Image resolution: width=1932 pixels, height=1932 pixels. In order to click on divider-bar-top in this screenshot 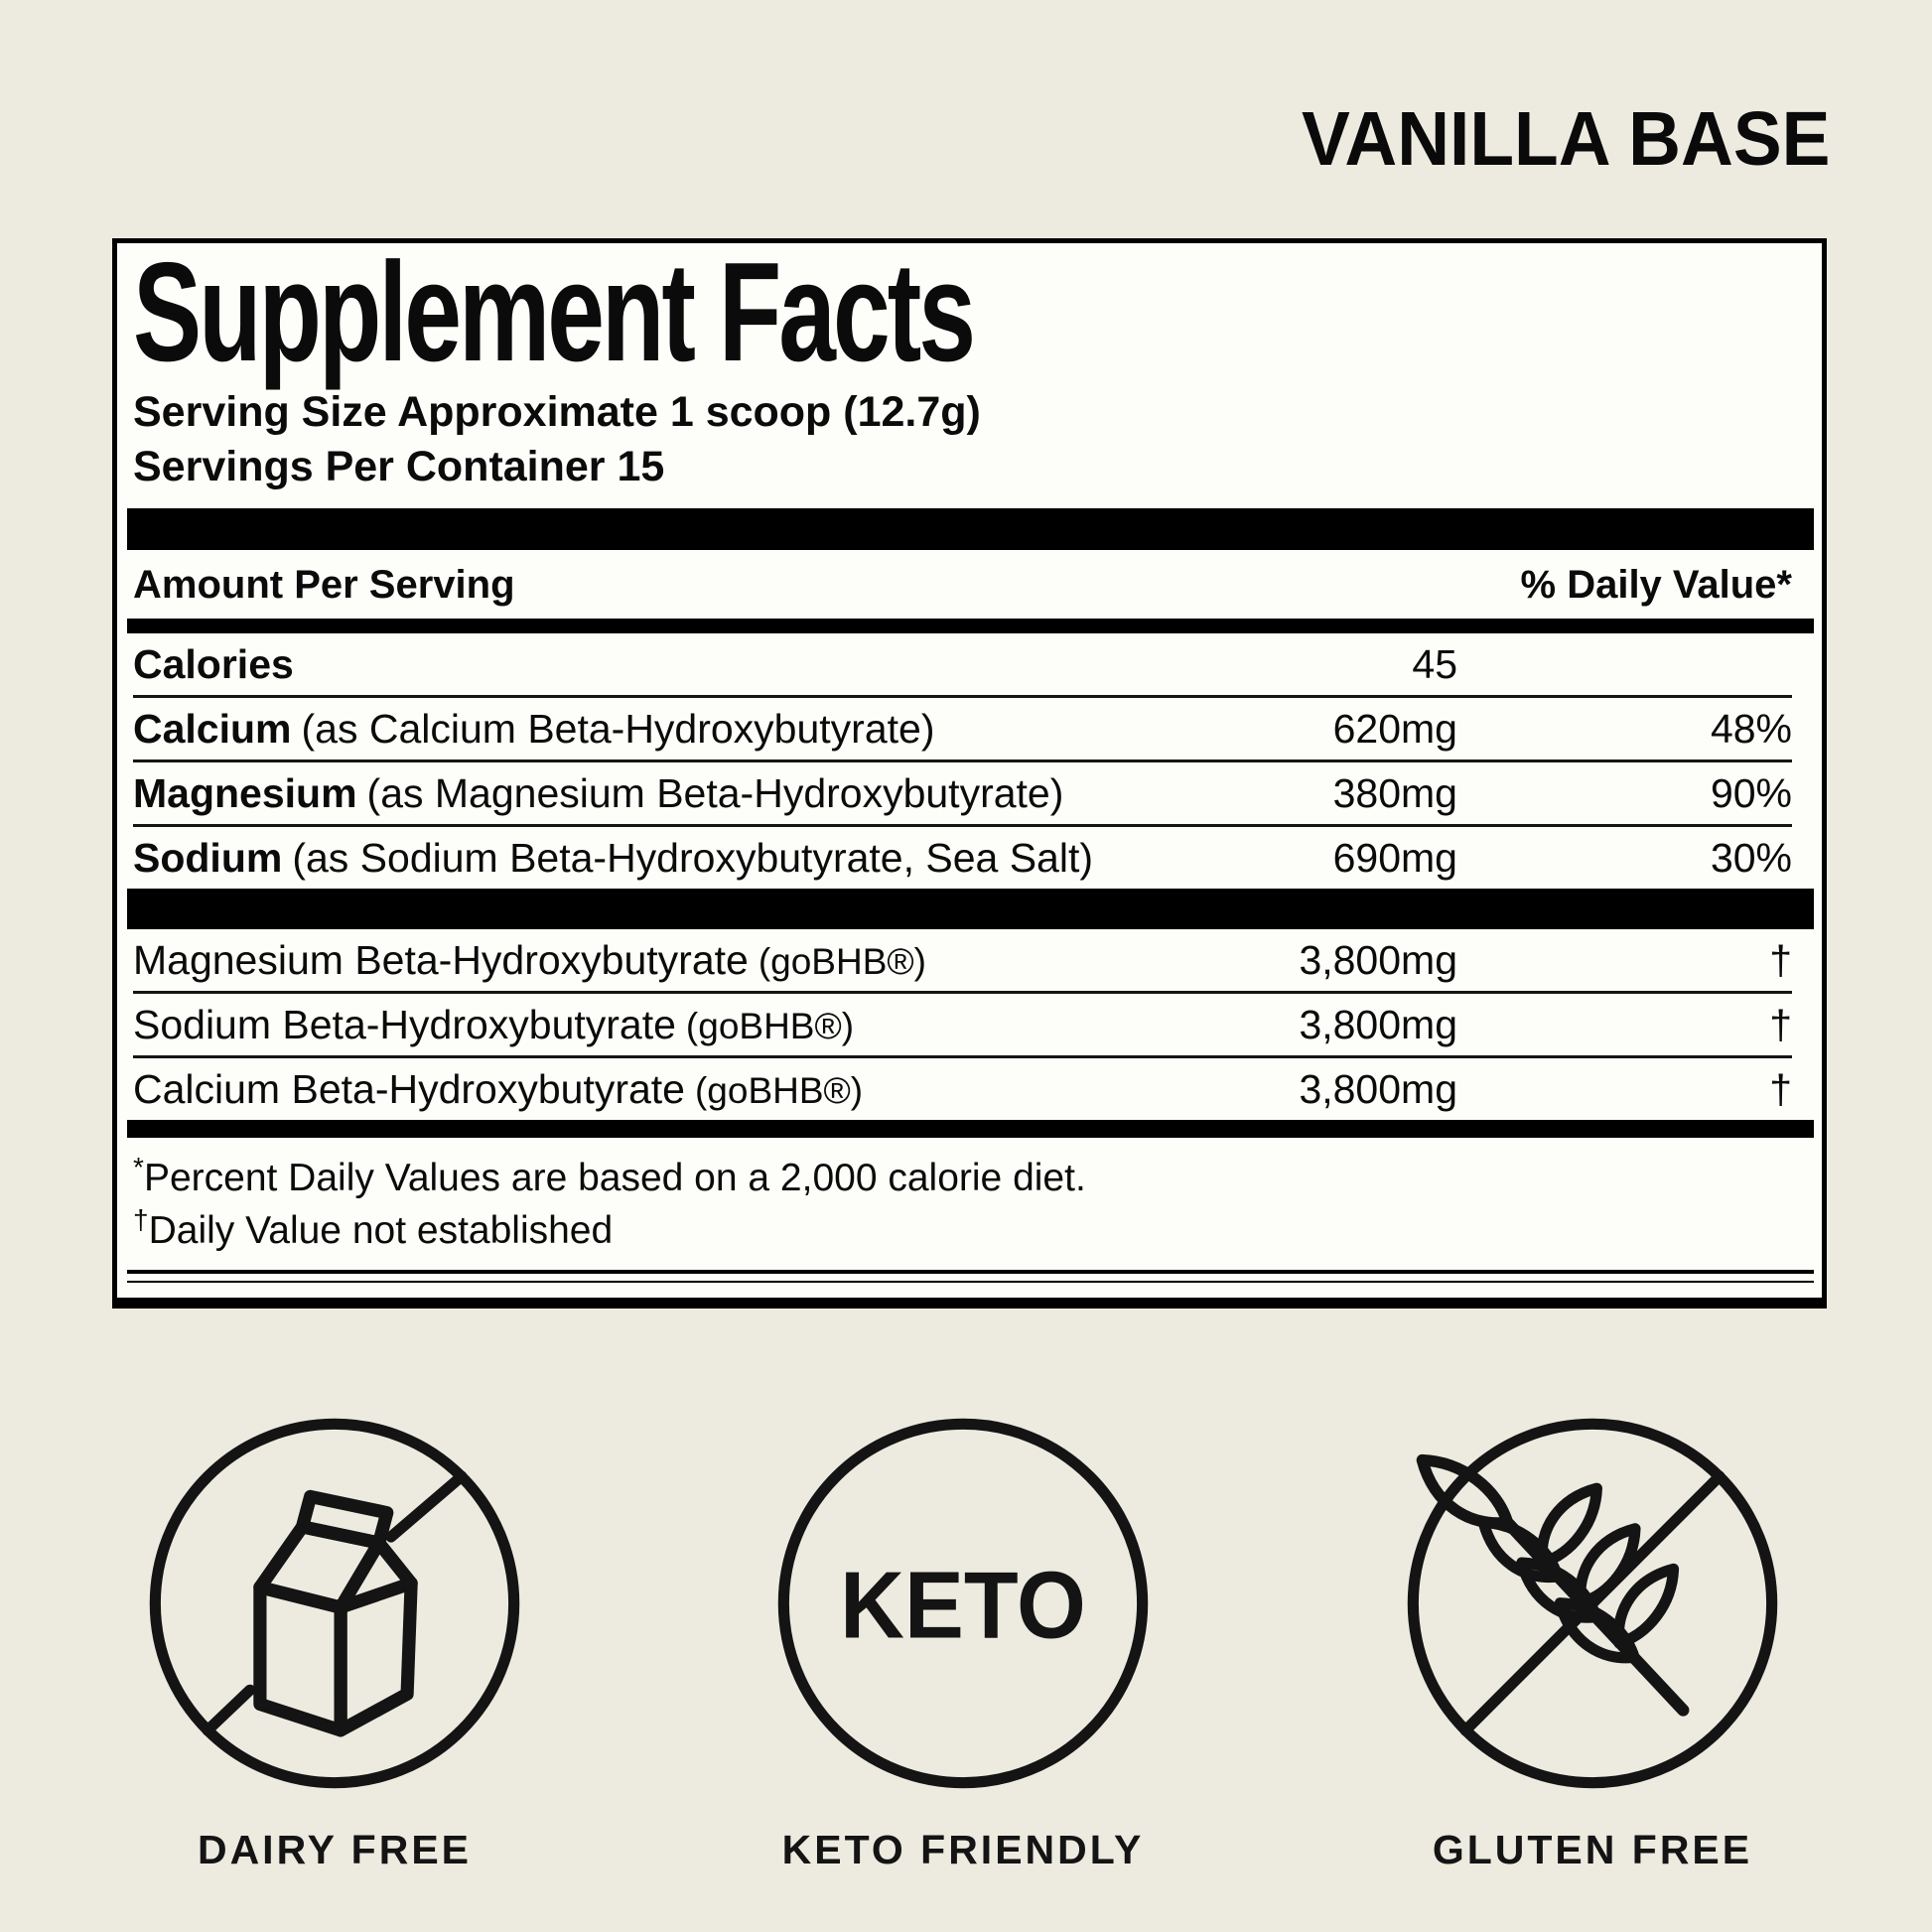, I will do `click(971, 529)`.